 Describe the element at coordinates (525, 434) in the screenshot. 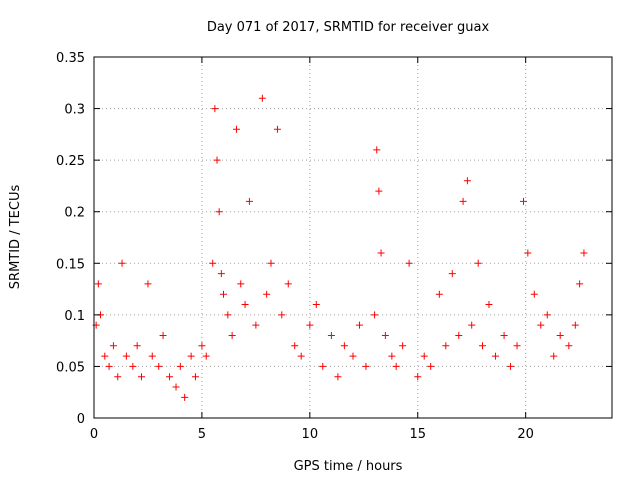

I see `x-tick-label: 20` at that location.